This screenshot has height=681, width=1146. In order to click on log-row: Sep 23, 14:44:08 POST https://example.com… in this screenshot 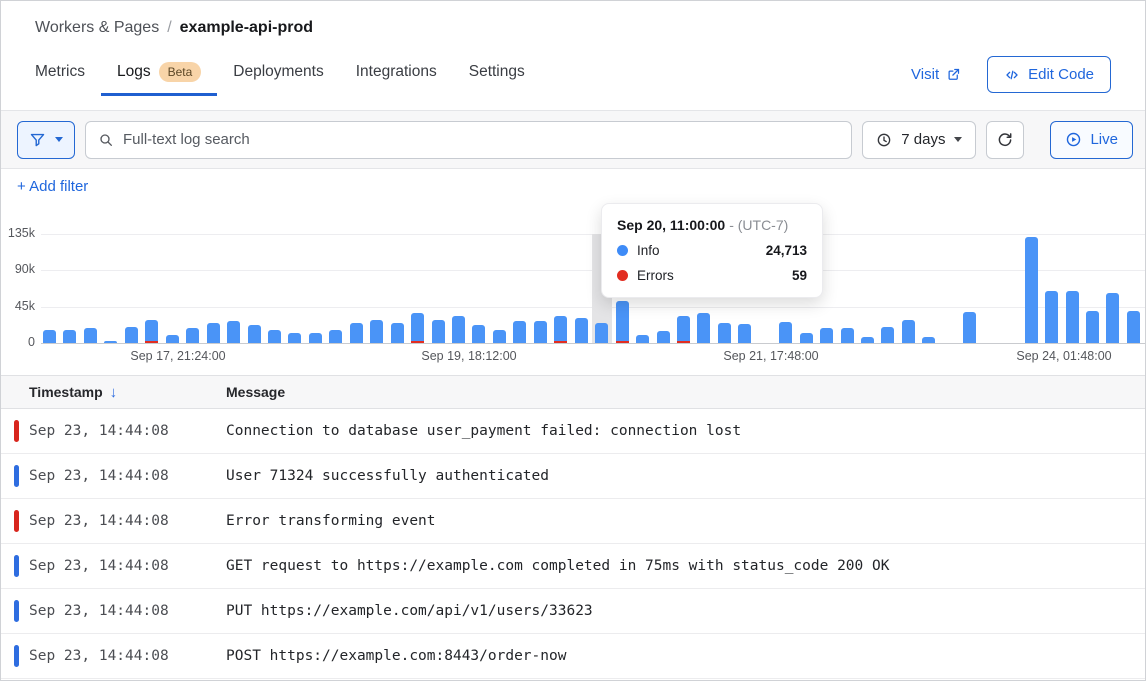, I will do `click(573, 656)`.